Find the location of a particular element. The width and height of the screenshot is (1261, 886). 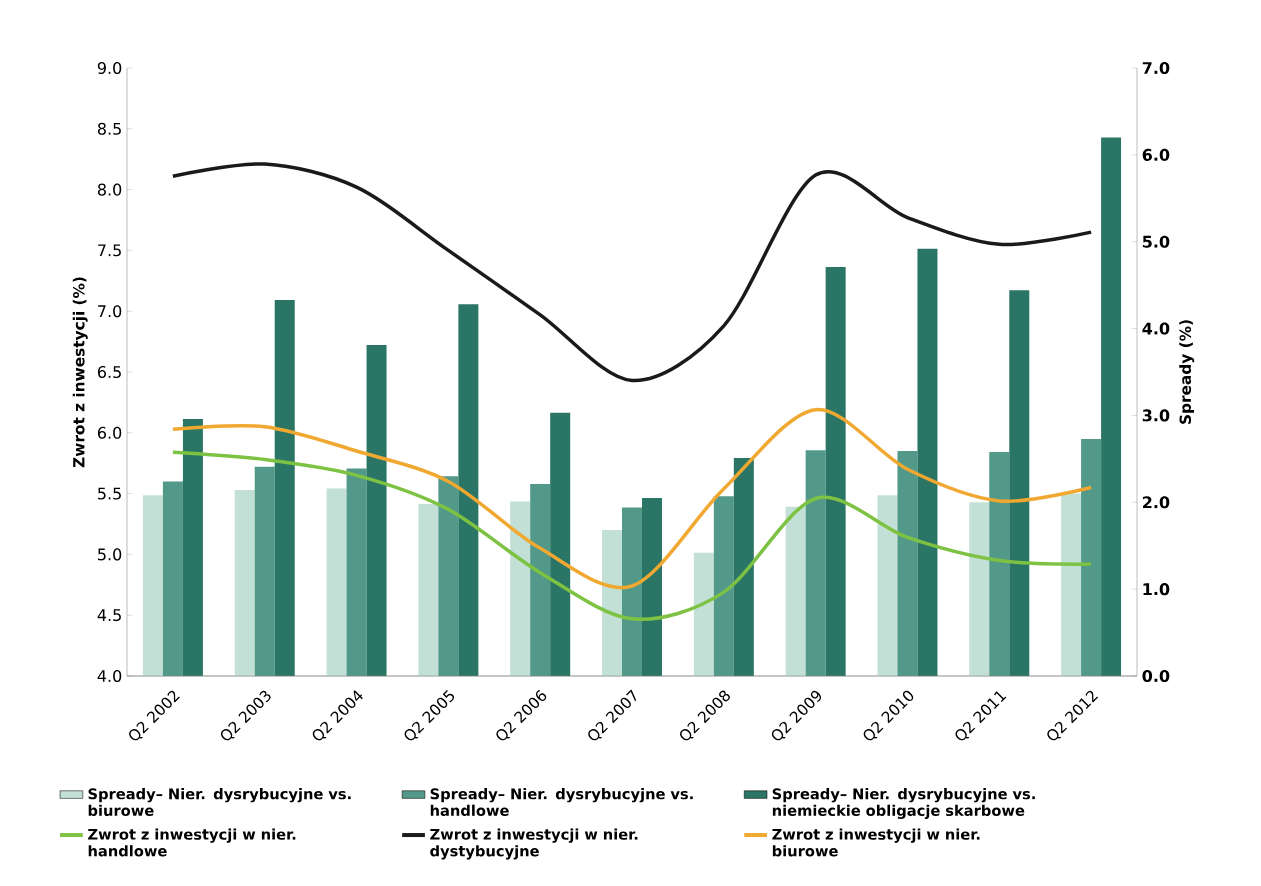

line-series is located at coordinates (632, 535).